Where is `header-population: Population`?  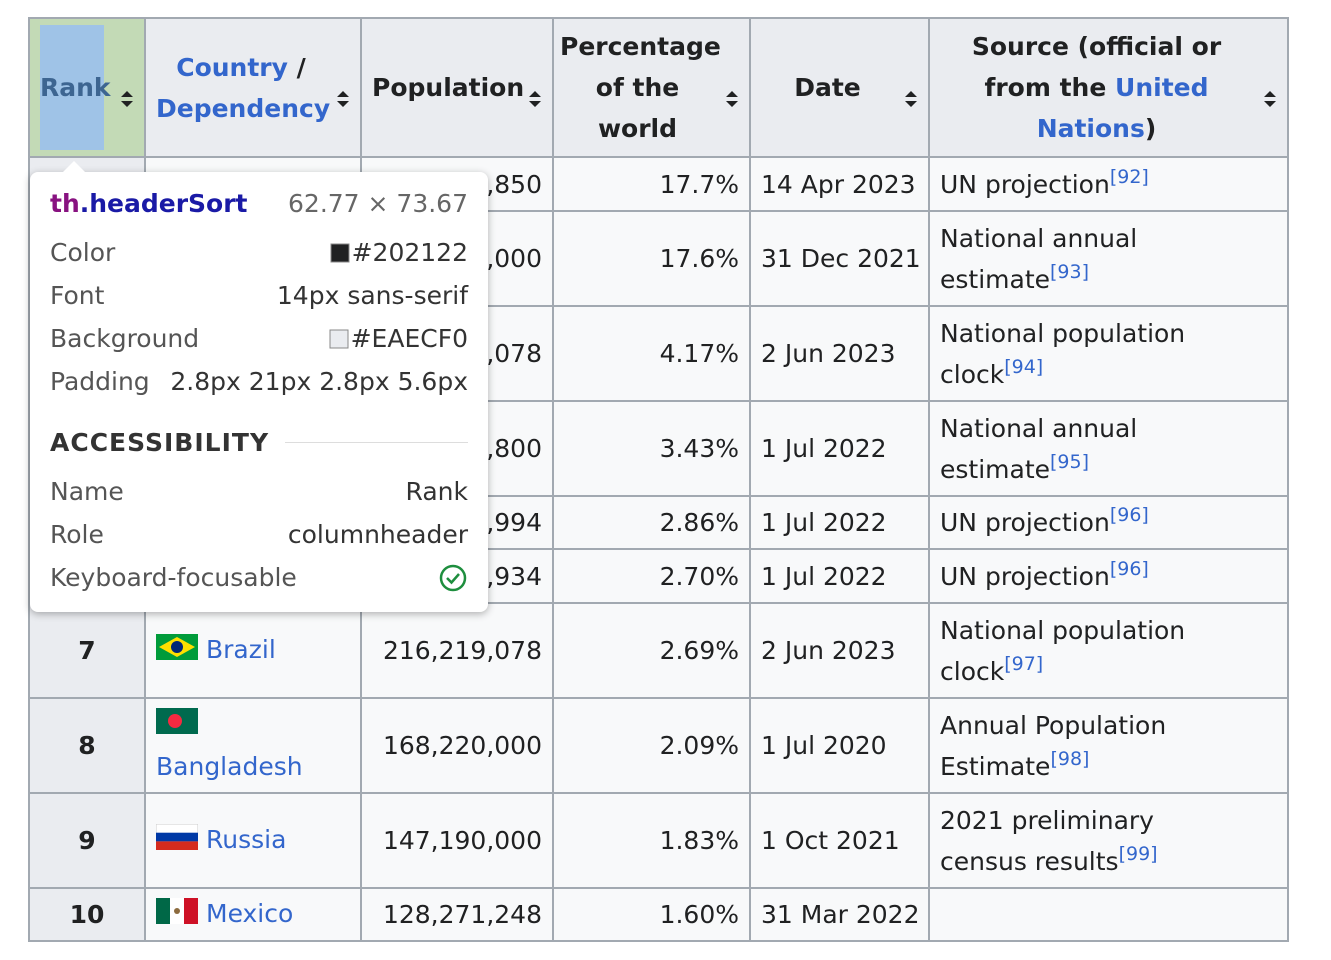 header-population: Population is located at coordinates (457, 87).